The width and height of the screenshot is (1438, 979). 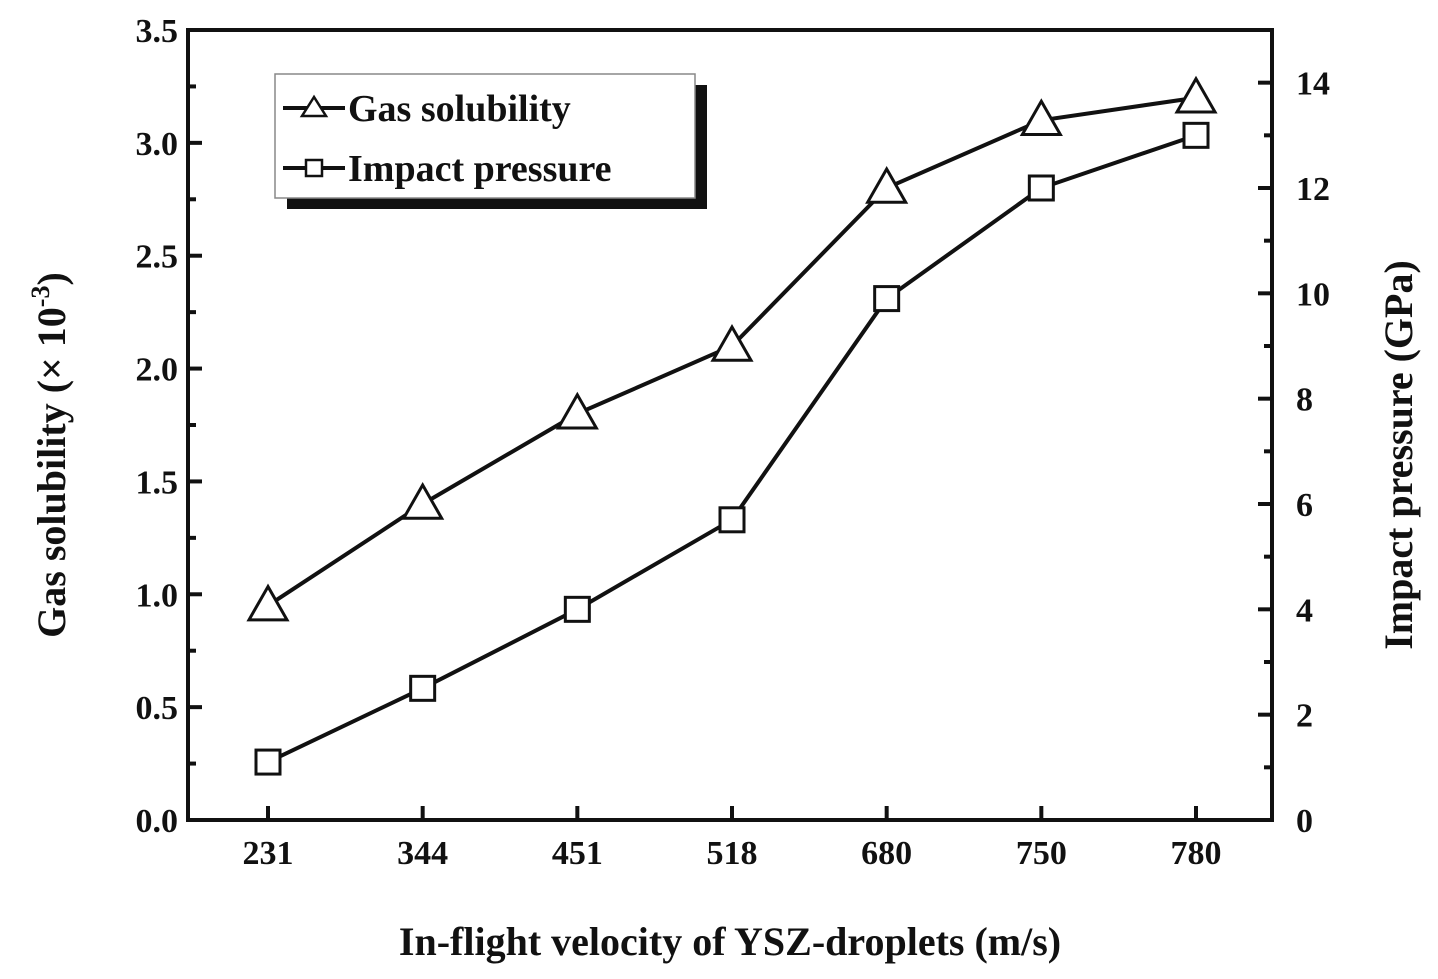 What do you see at coordinates (51, 278) in the screenshot?
I see `y-left-axis-title-close: )` at bounding box center [51, 278].